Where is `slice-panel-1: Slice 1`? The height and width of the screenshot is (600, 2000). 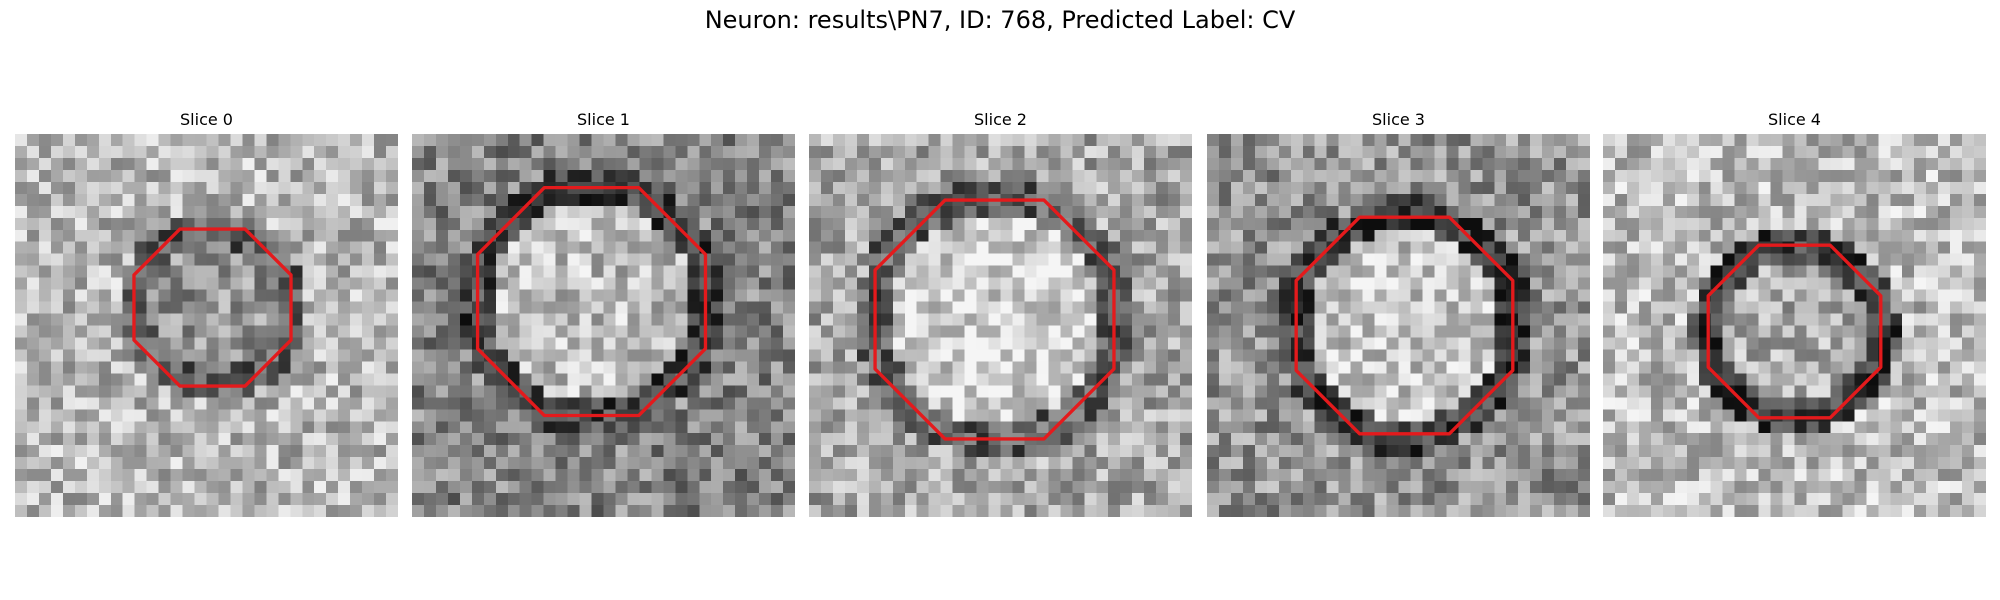 slice-panel-1: Slice 1 is located at coordinates (603, 312).